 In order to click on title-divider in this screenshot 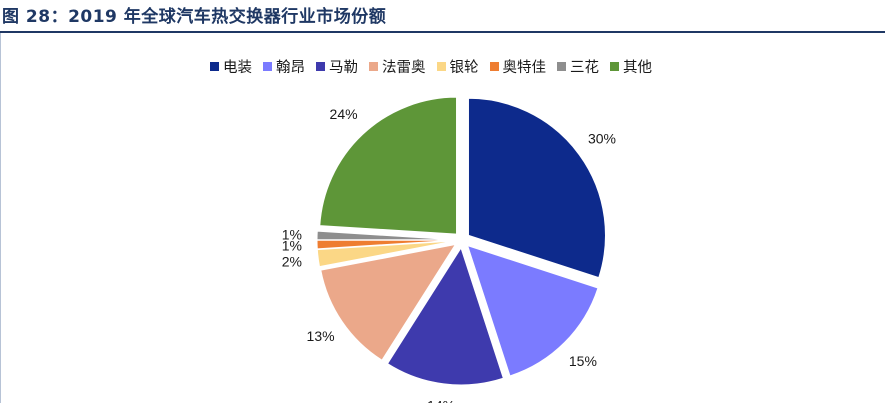, I will do `click(442, 32)`.